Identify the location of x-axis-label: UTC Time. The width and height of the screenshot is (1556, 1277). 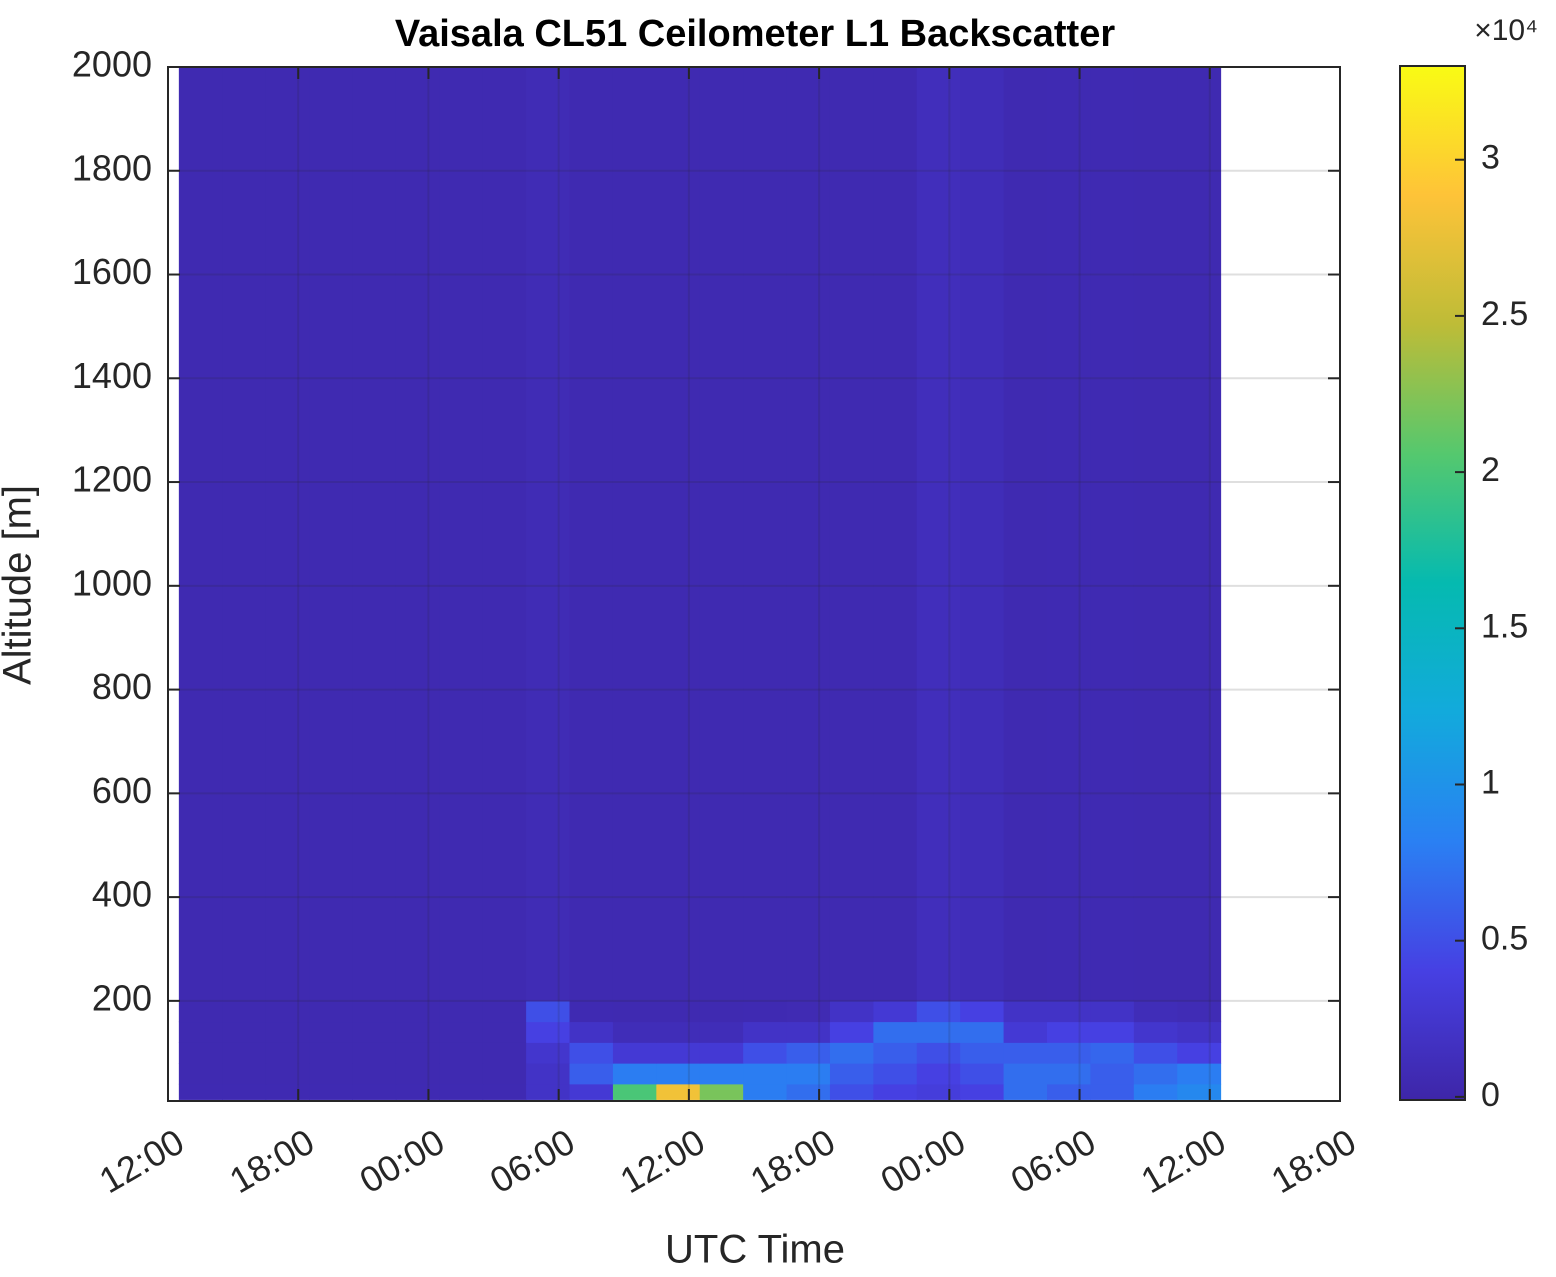
(755, 1250).